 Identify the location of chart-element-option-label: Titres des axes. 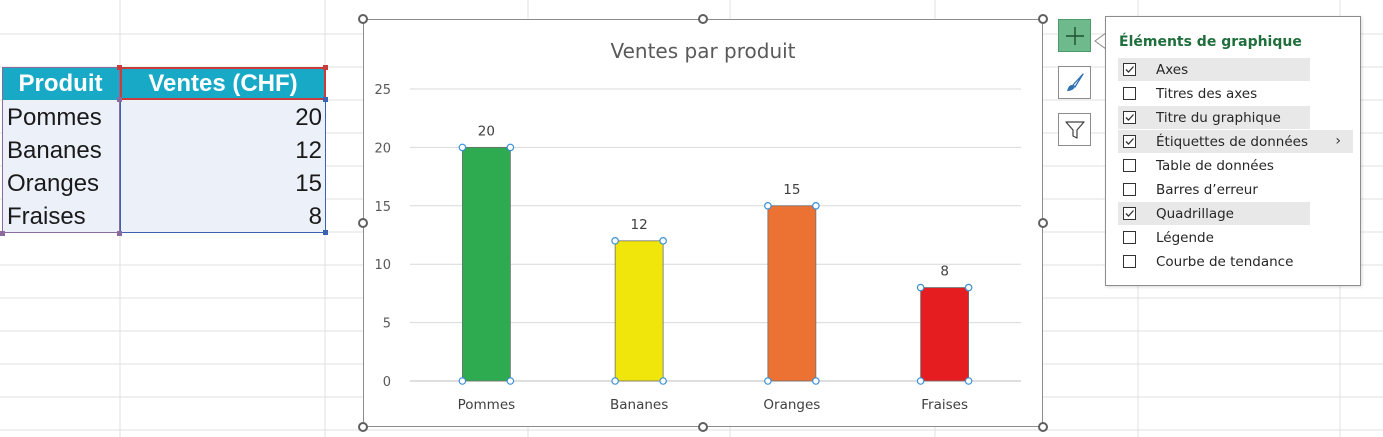
(1207, 93).